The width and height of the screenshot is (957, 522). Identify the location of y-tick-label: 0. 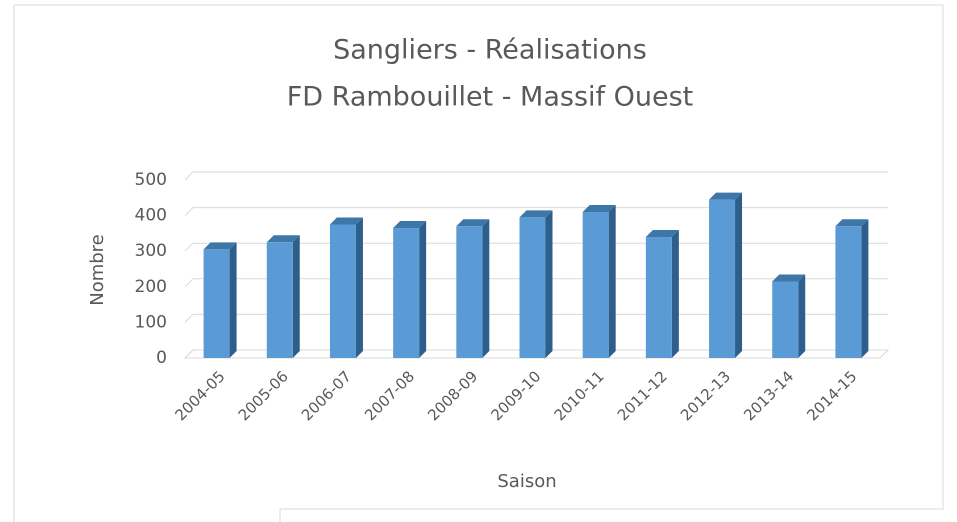
(161, 358).